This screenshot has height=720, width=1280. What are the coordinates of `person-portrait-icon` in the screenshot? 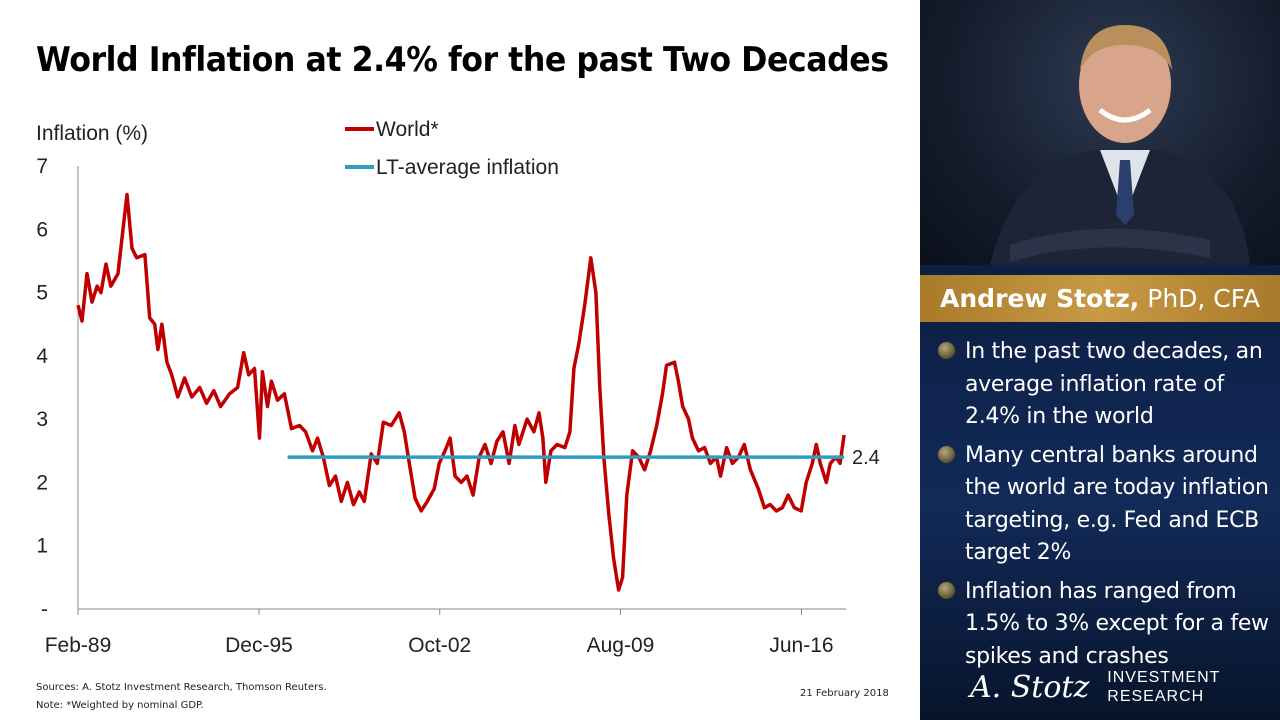 It's located at (1120, 145).